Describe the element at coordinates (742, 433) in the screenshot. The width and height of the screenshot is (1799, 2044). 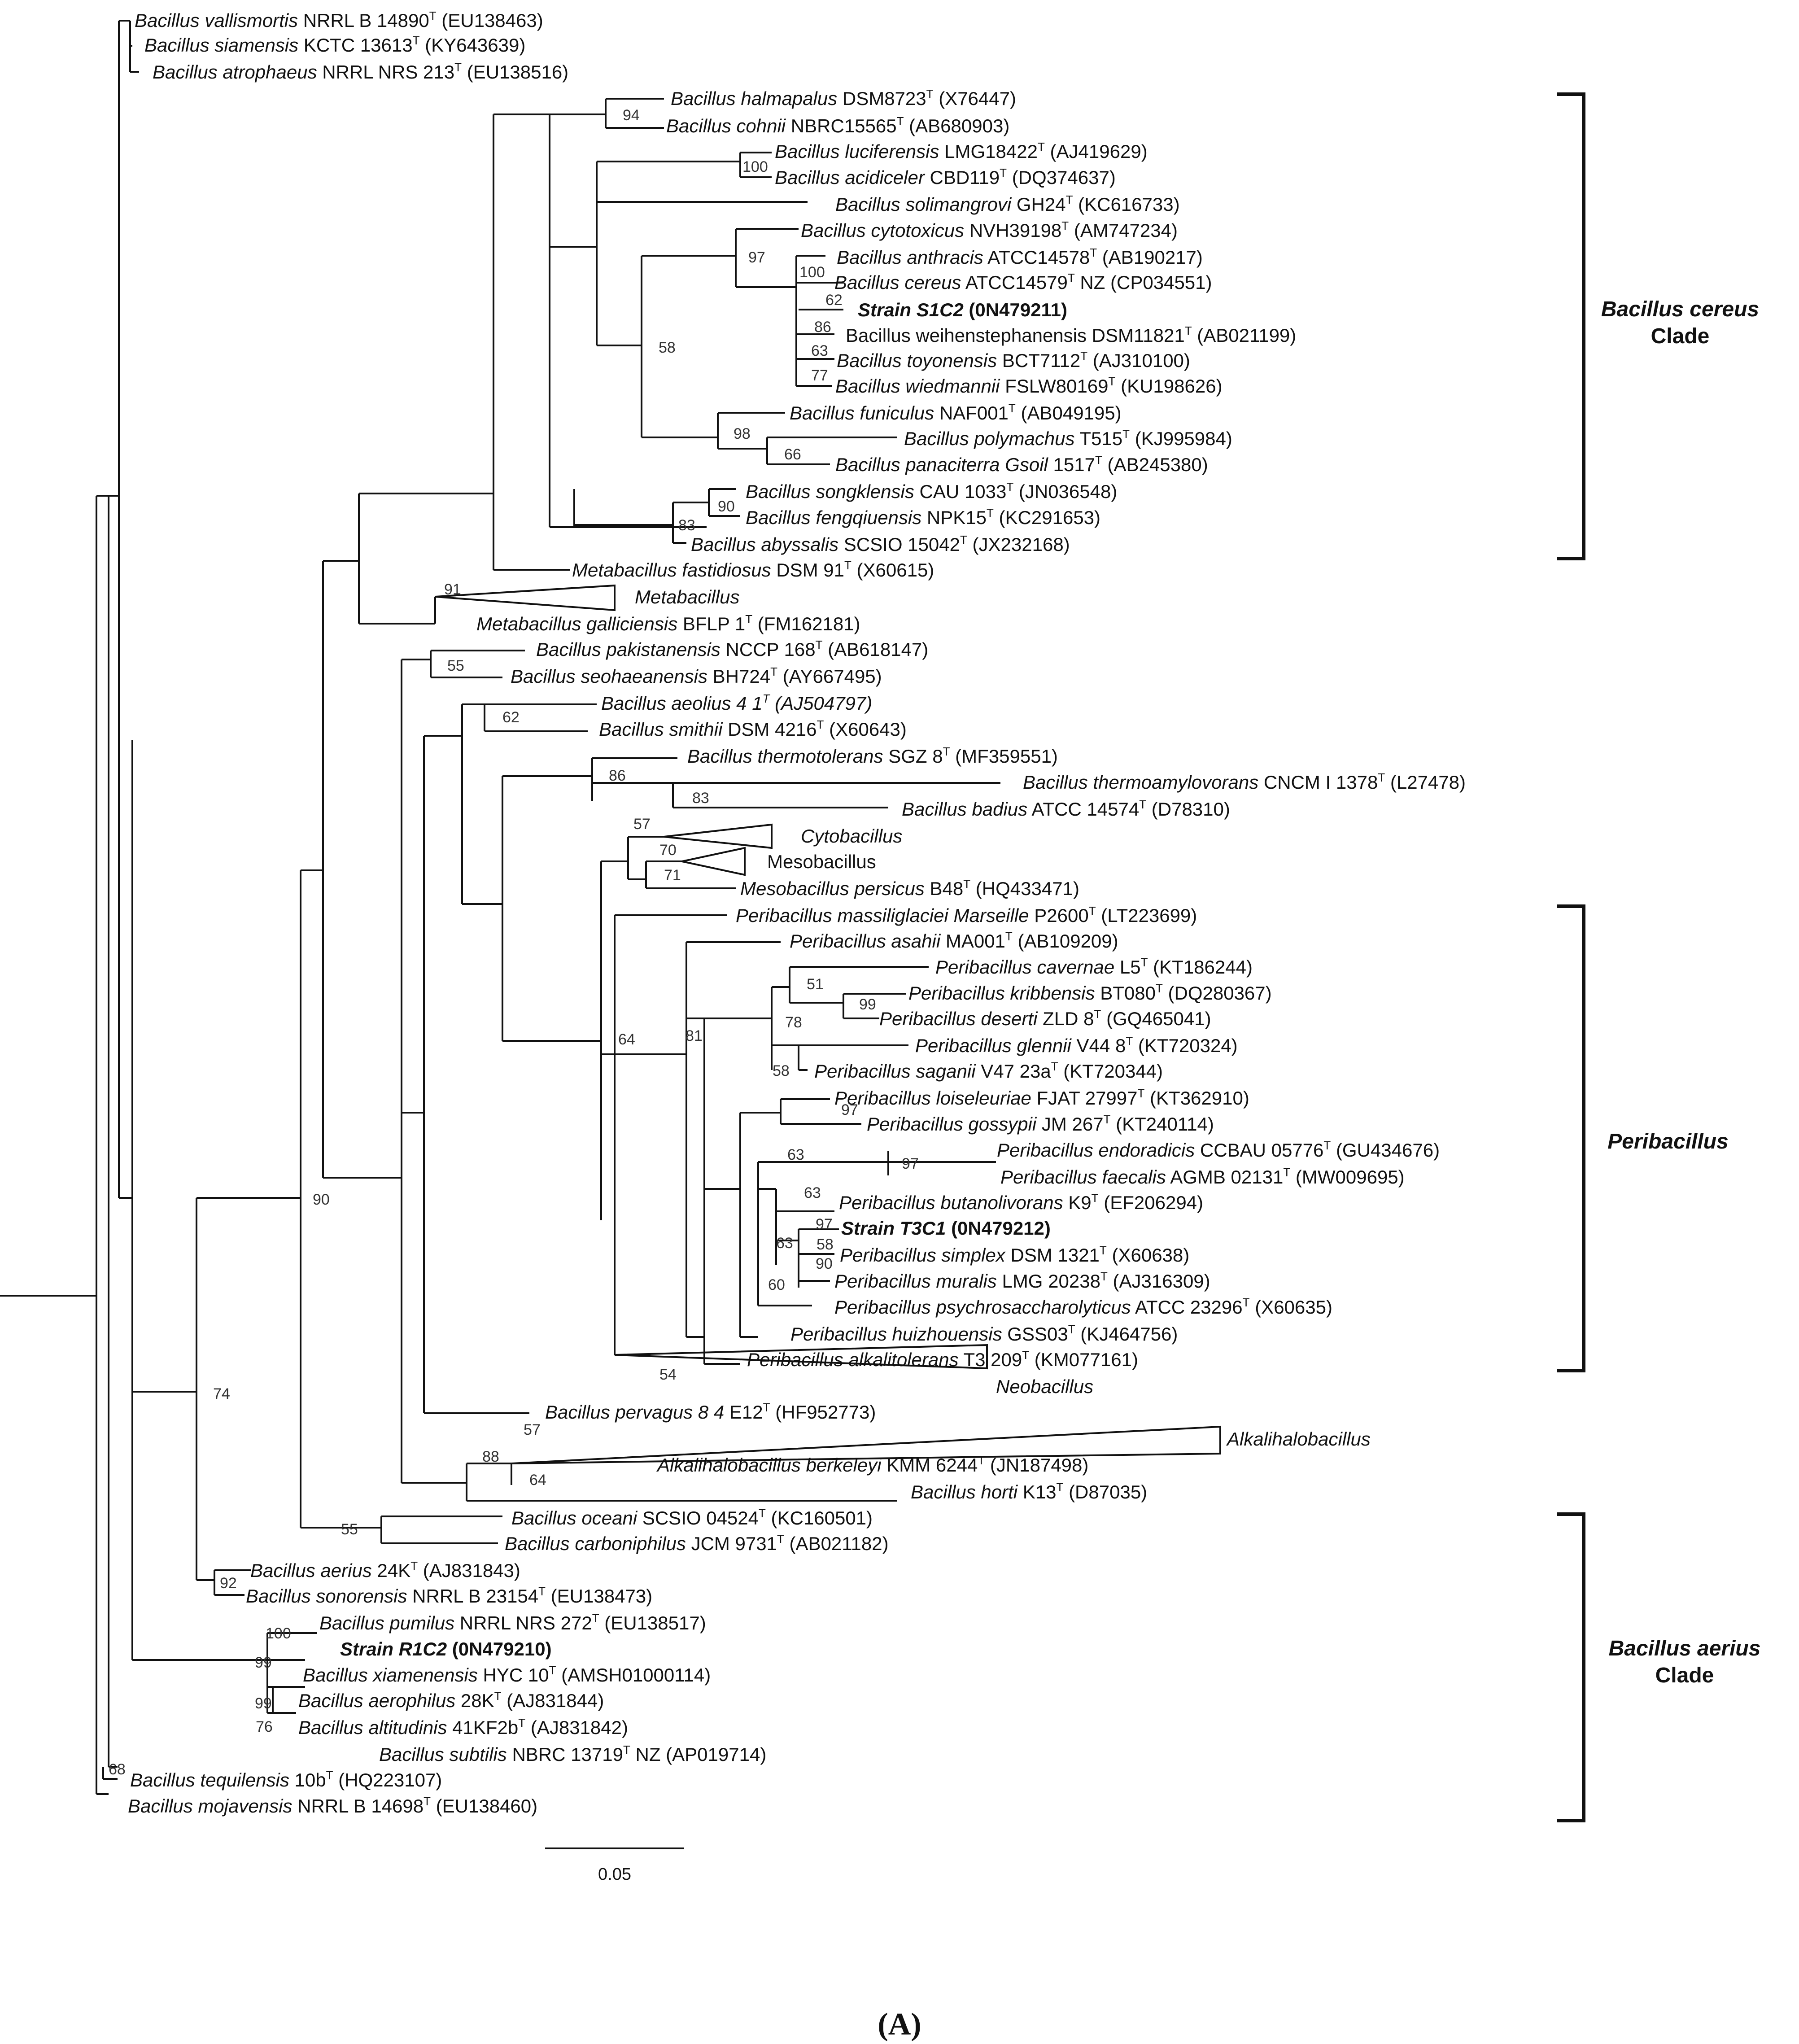
I see `bootstrap: 98` at that location.